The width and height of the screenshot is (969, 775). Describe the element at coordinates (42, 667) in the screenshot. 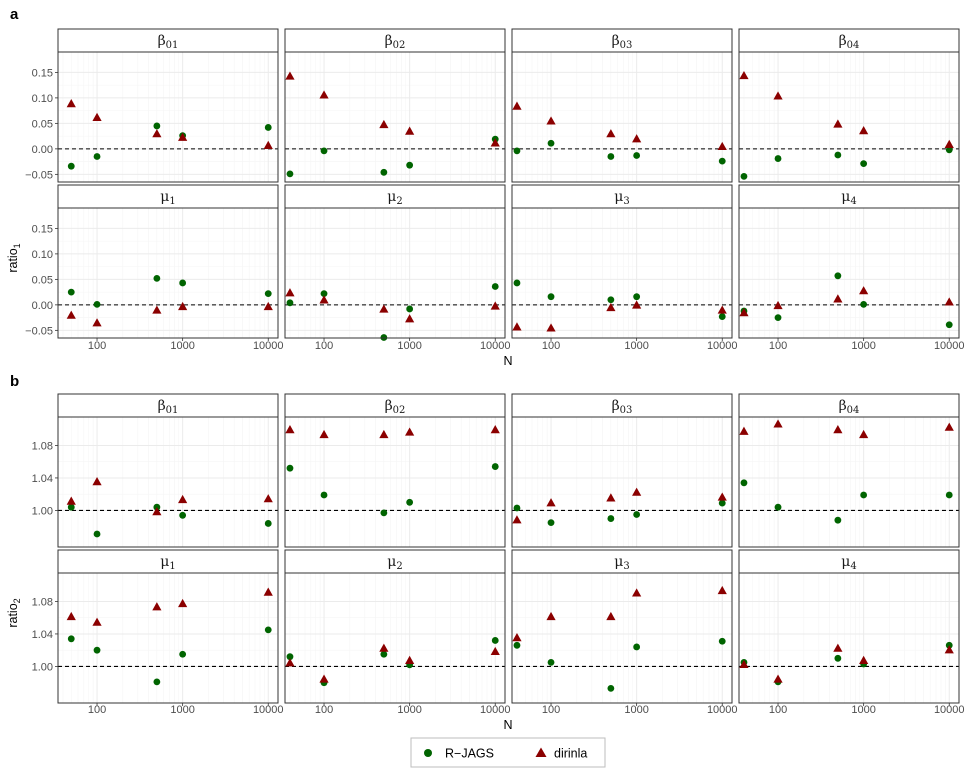

I see `y-tick-label: 1.00` at that location.